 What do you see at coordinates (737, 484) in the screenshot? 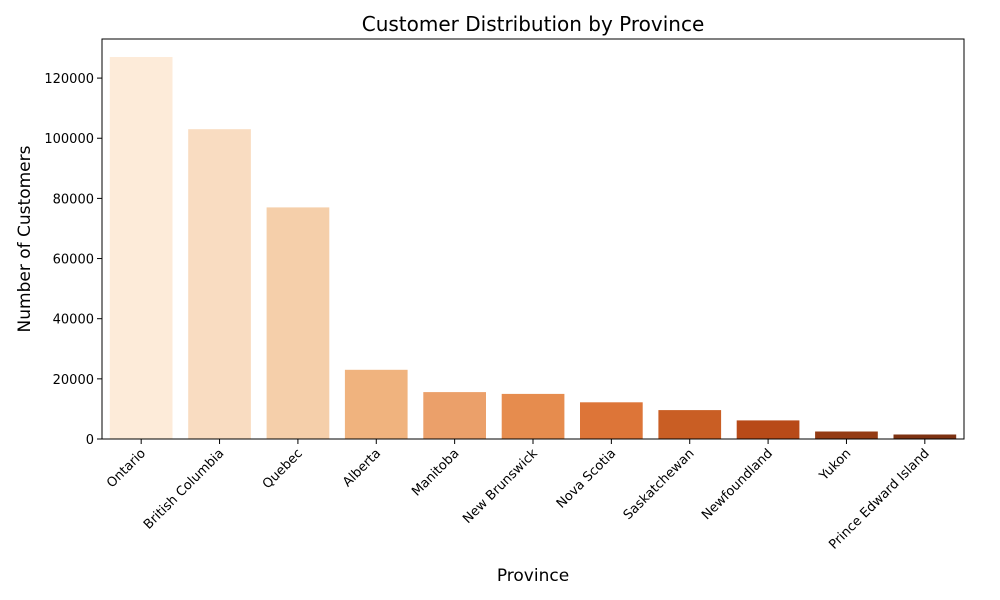
I see `x-tick-label: Newfoundland` at bounding box center [737, 484].